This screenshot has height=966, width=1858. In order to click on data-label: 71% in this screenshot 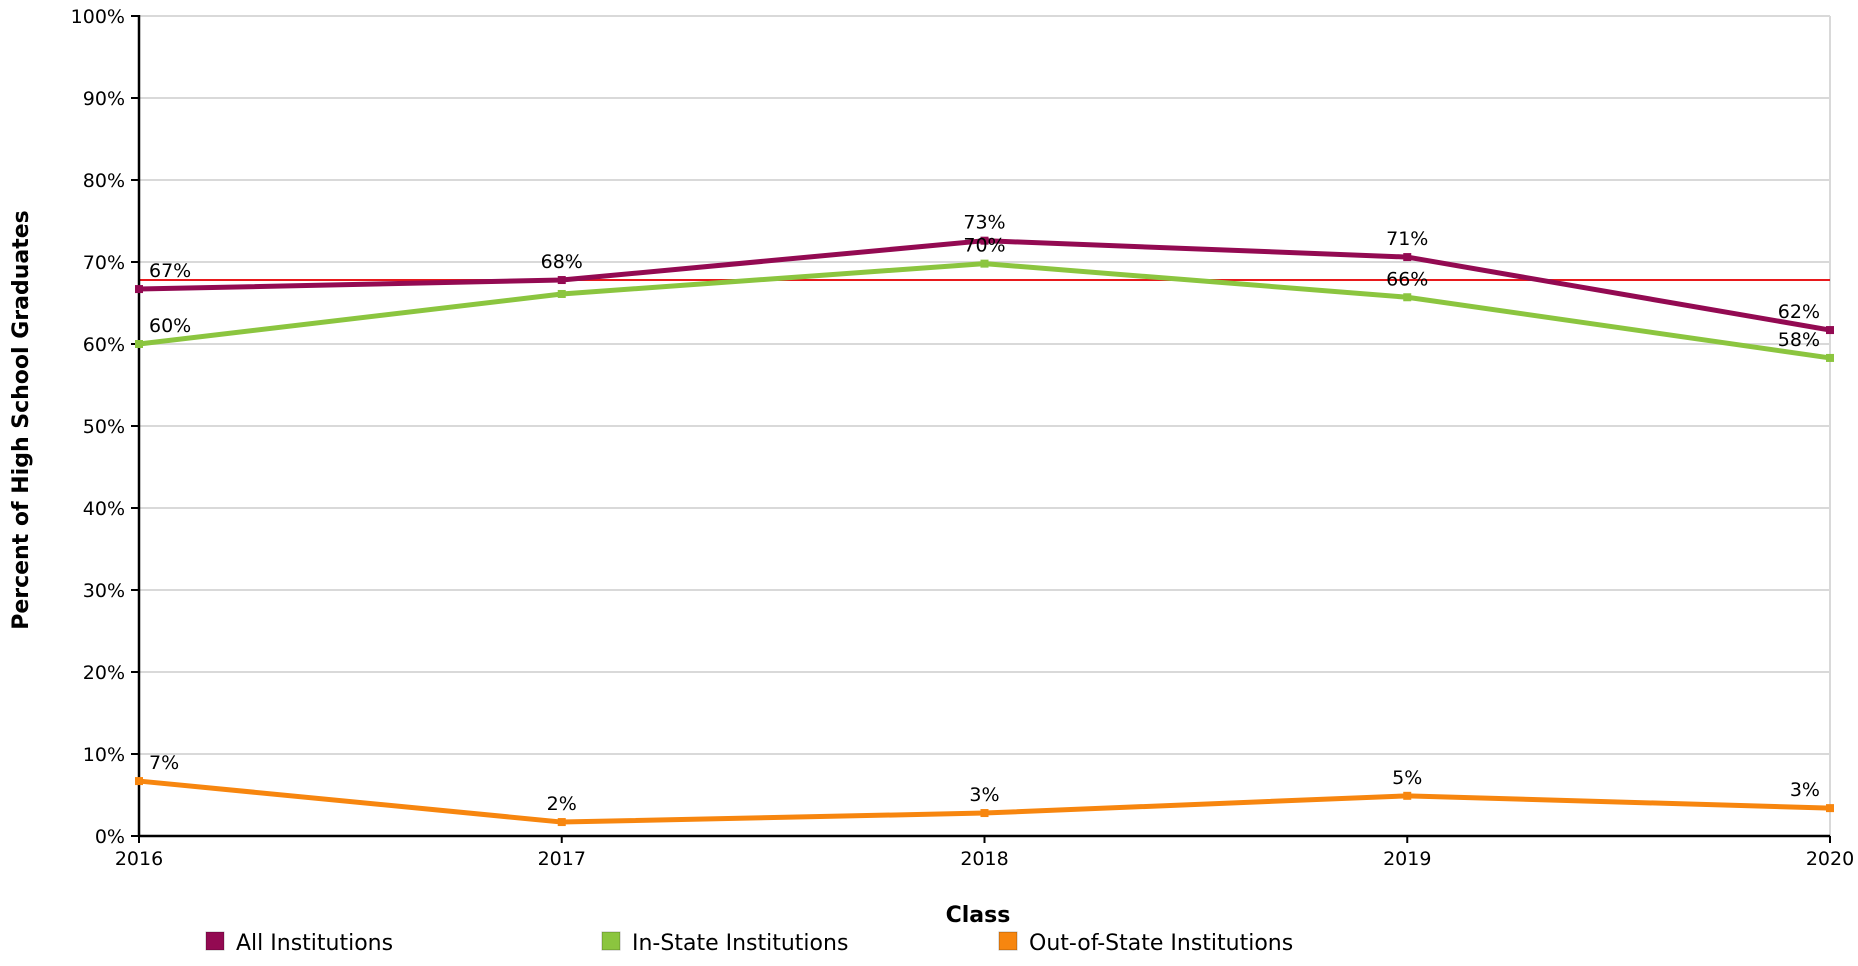, I will do `click(1407, 239)`.